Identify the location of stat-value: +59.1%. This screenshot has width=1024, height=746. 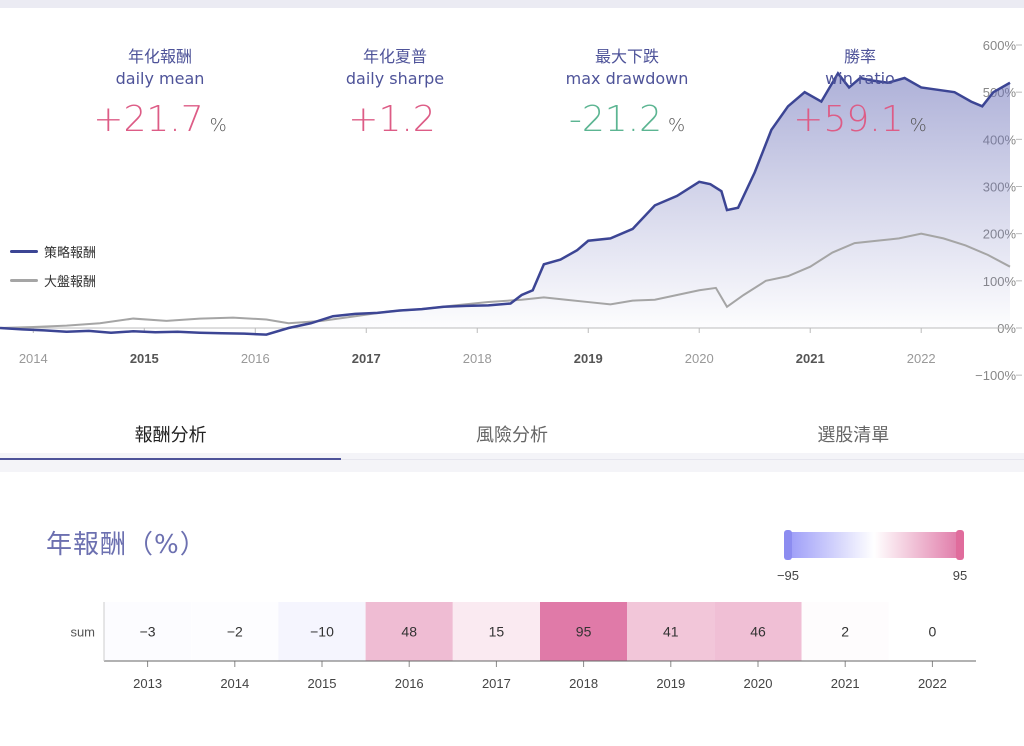
(860, 123).